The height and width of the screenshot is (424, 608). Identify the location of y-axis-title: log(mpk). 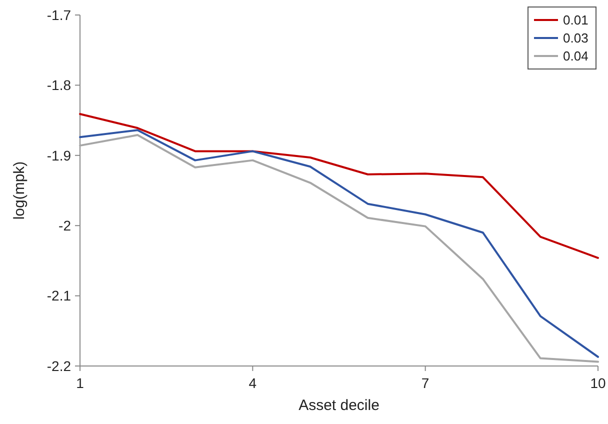
(19, 190).